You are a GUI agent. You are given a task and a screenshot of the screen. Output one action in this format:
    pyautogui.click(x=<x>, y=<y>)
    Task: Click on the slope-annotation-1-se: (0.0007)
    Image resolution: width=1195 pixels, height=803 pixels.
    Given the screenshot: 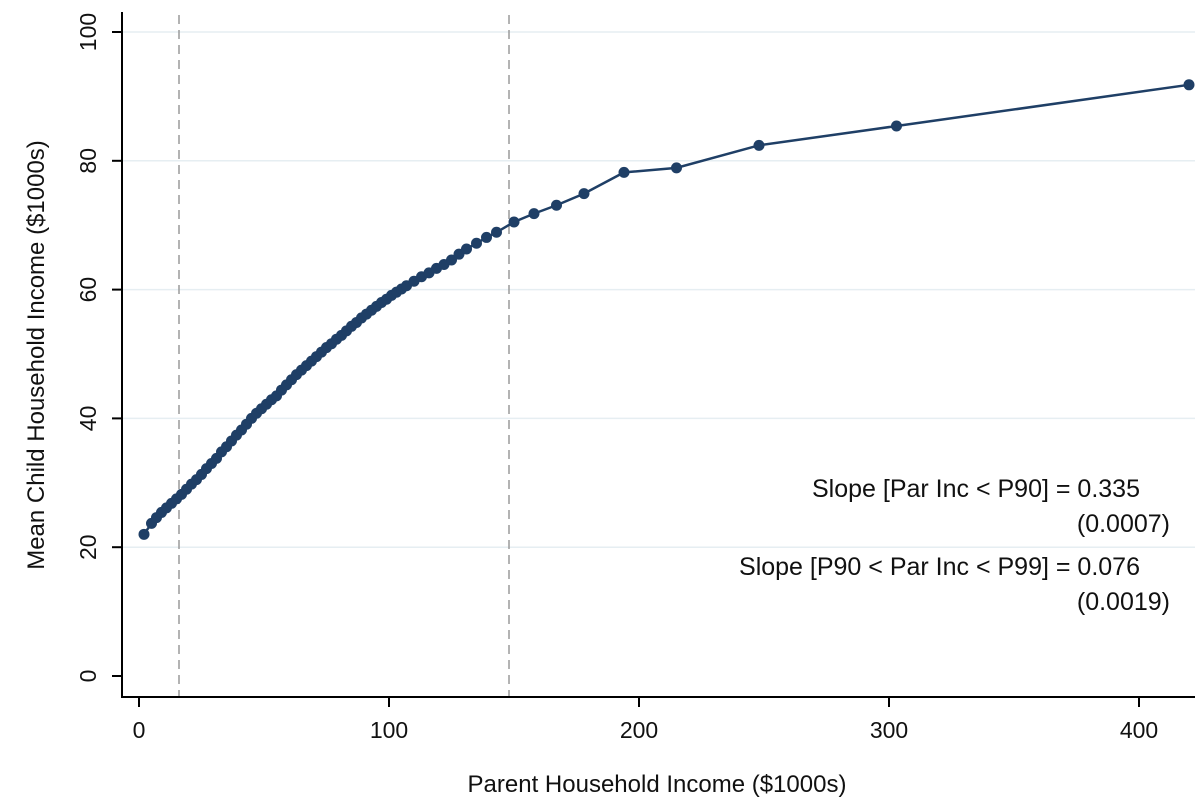 What is the action you would take?
    pyautogui.click(x=1123, y=524)
    